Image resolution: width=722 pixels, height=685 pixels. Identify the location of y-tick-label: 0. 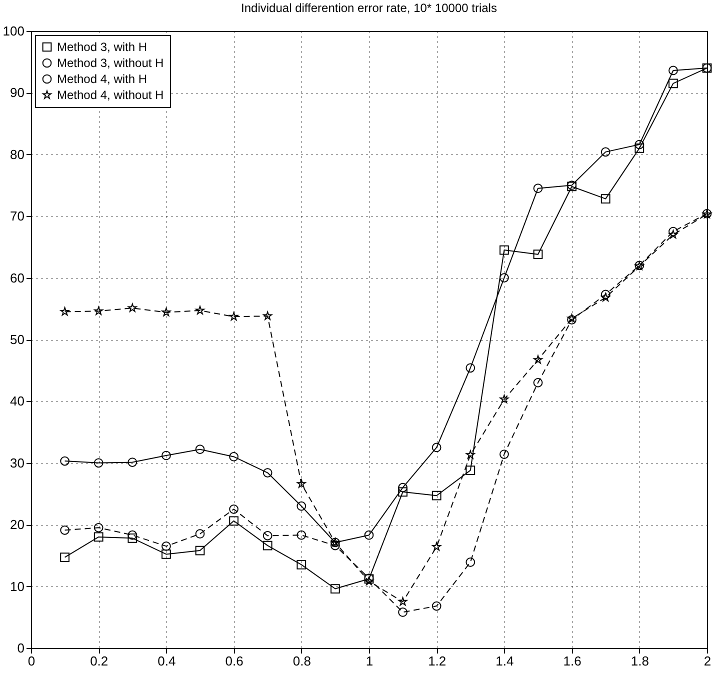
(20, 648).